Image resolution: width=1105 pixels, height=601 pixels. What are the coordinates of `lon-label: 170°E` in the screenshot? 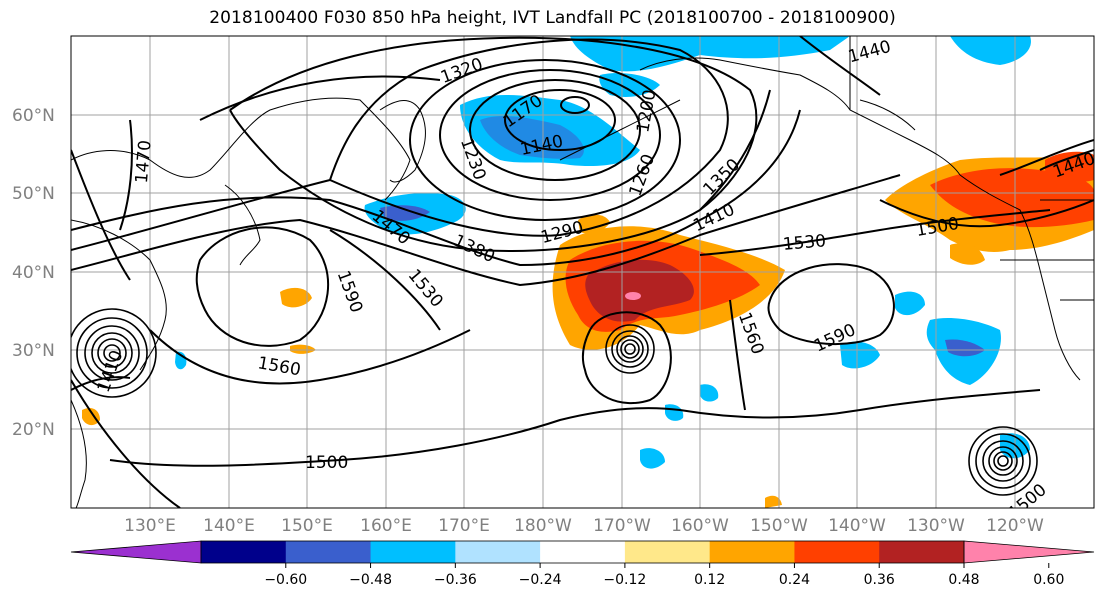 It's located at (464, 526).